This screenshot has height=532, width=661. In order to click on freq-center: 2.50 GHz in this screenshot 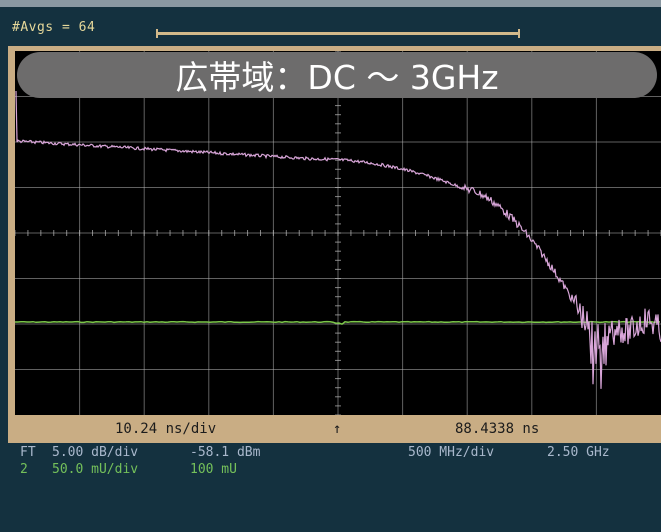, I will do `click(578, 452)`.